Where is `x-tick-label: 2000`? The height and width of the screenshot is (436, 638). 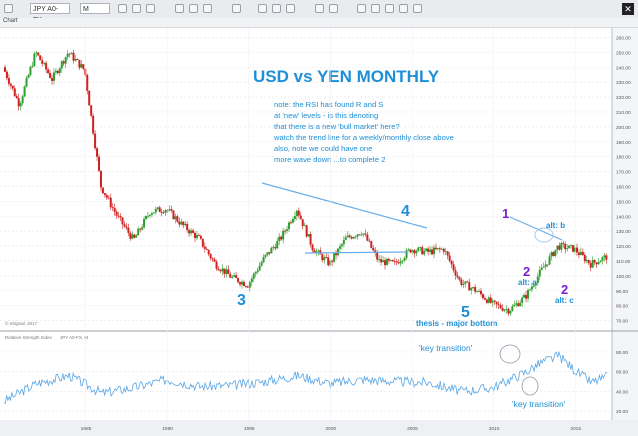 x-tick-label: 2000 is located at coordinates (330, 429).